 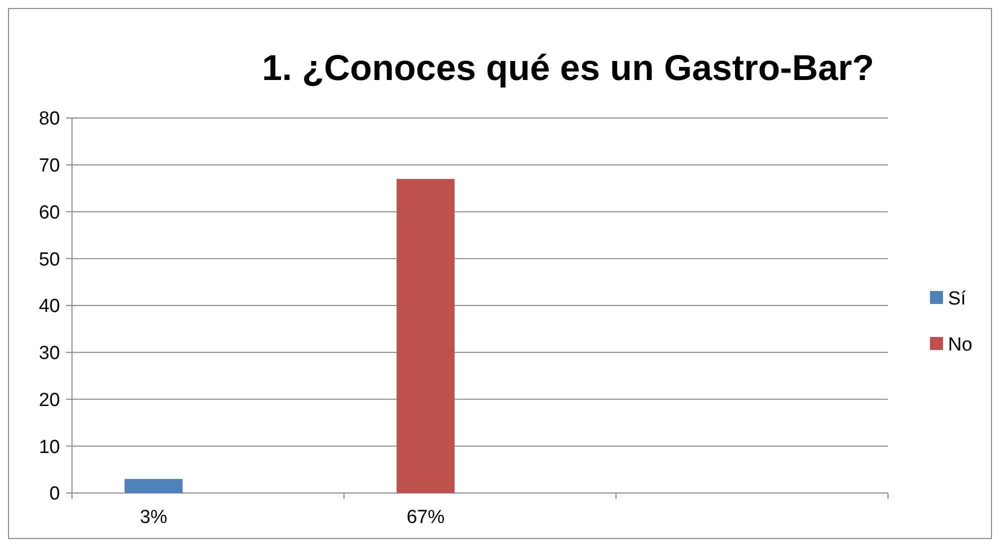 What do you see at coordinates (49, 213) in the screenshot?
I see `y-tick-label: 60` at bounding box center [49, 213].